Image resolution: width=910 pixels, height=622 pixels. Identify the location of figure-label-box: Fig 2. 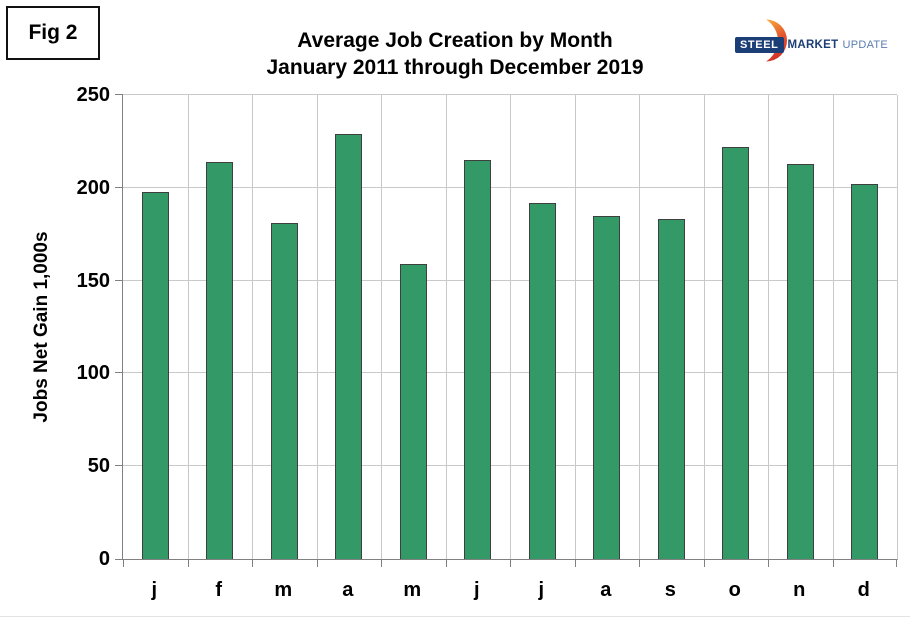
(53, 33).